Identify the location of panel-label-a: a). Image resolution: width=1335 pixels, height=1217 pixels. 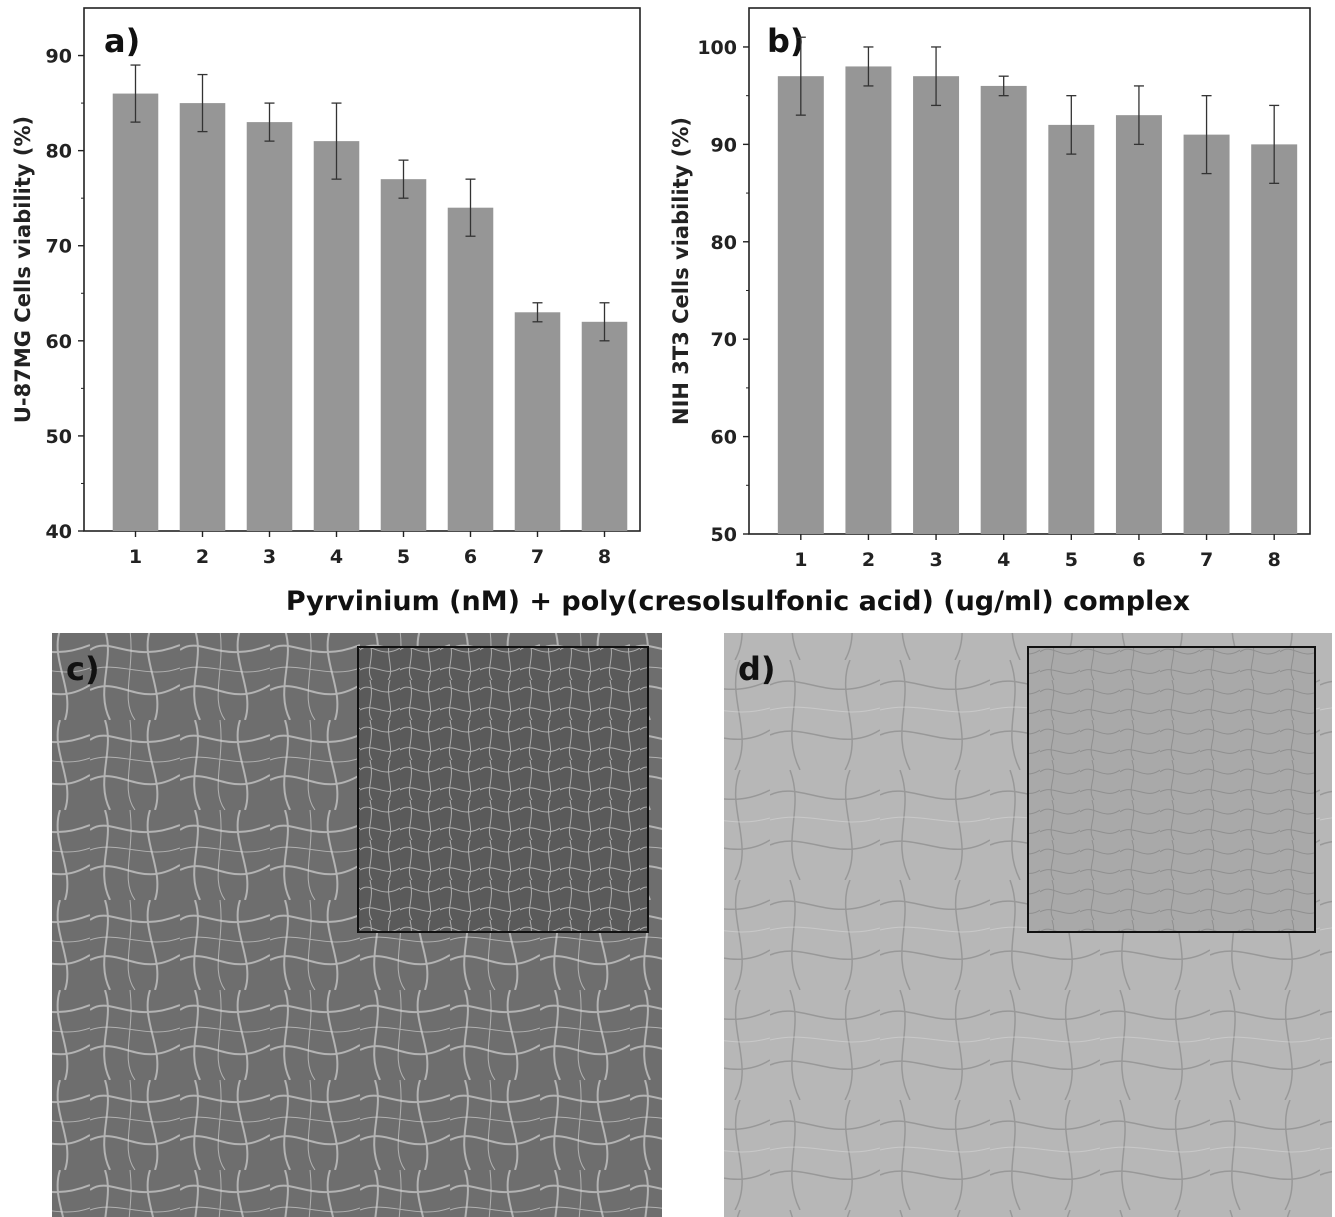
(122, 41).